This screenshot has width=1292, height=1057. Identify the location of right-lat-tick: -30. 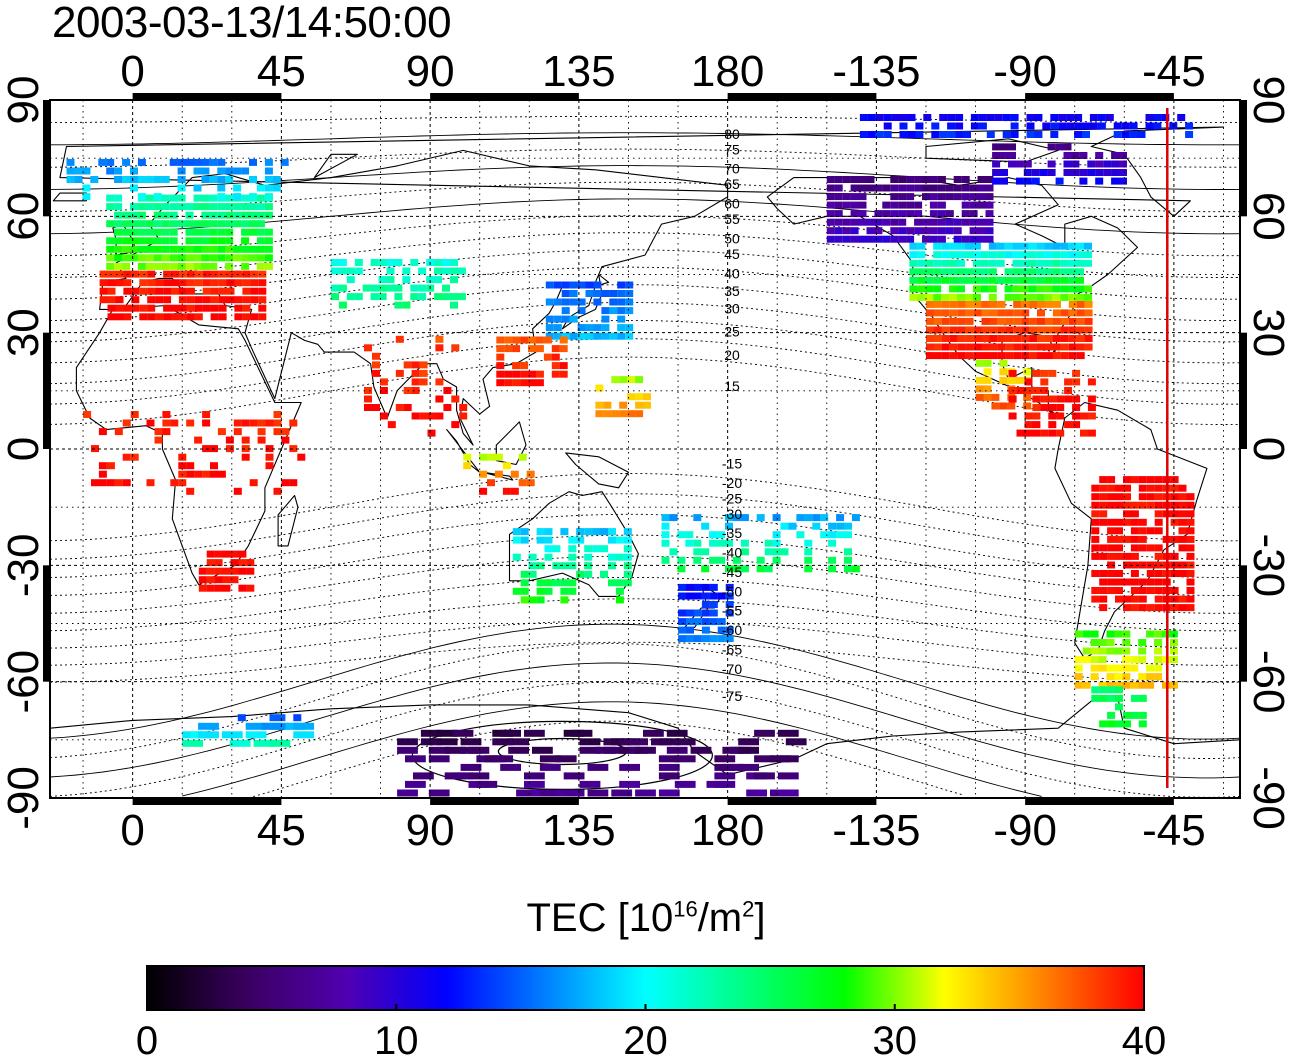
(1268, 566).